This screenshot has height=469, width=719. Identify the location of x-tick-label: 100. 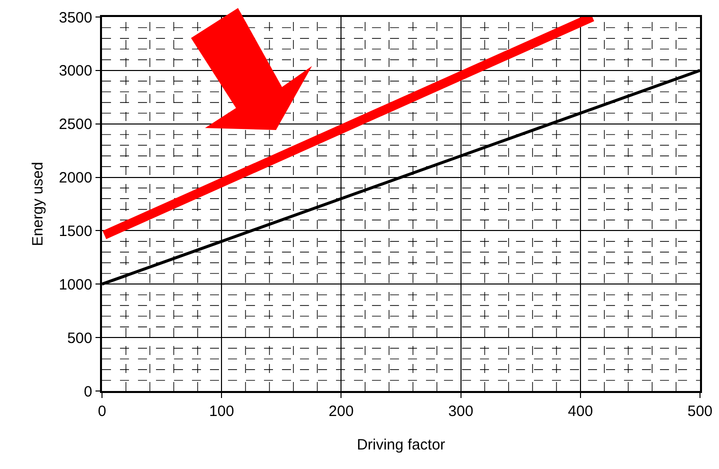
(221, 411).